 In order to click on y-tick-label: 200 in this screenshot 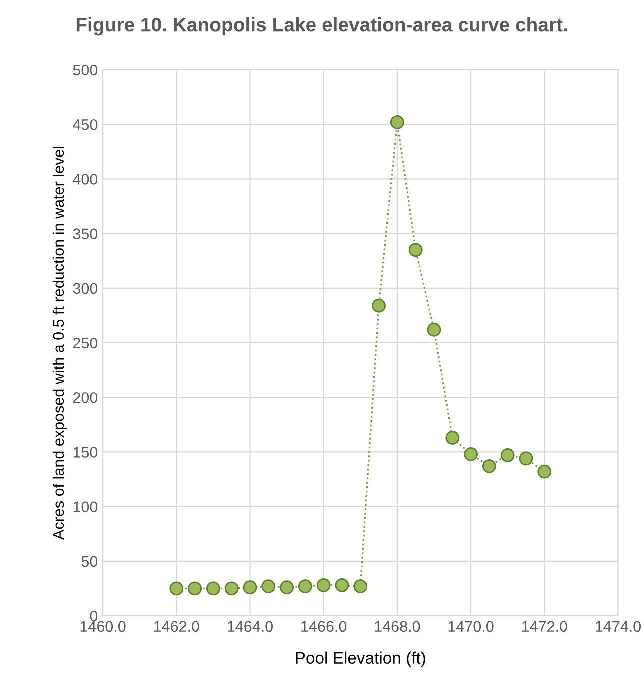, I will do `click(85, 398)`.